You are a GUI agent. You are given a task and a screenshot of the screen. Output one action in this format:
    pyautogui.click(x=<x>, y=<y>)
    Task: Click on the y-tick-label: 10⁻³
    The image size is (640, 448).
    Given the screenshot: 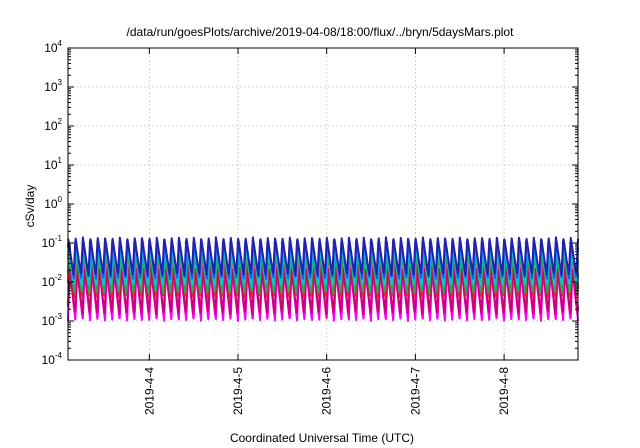 What is the action you would take?
    pyautogui.click(x=52, y=320)
    